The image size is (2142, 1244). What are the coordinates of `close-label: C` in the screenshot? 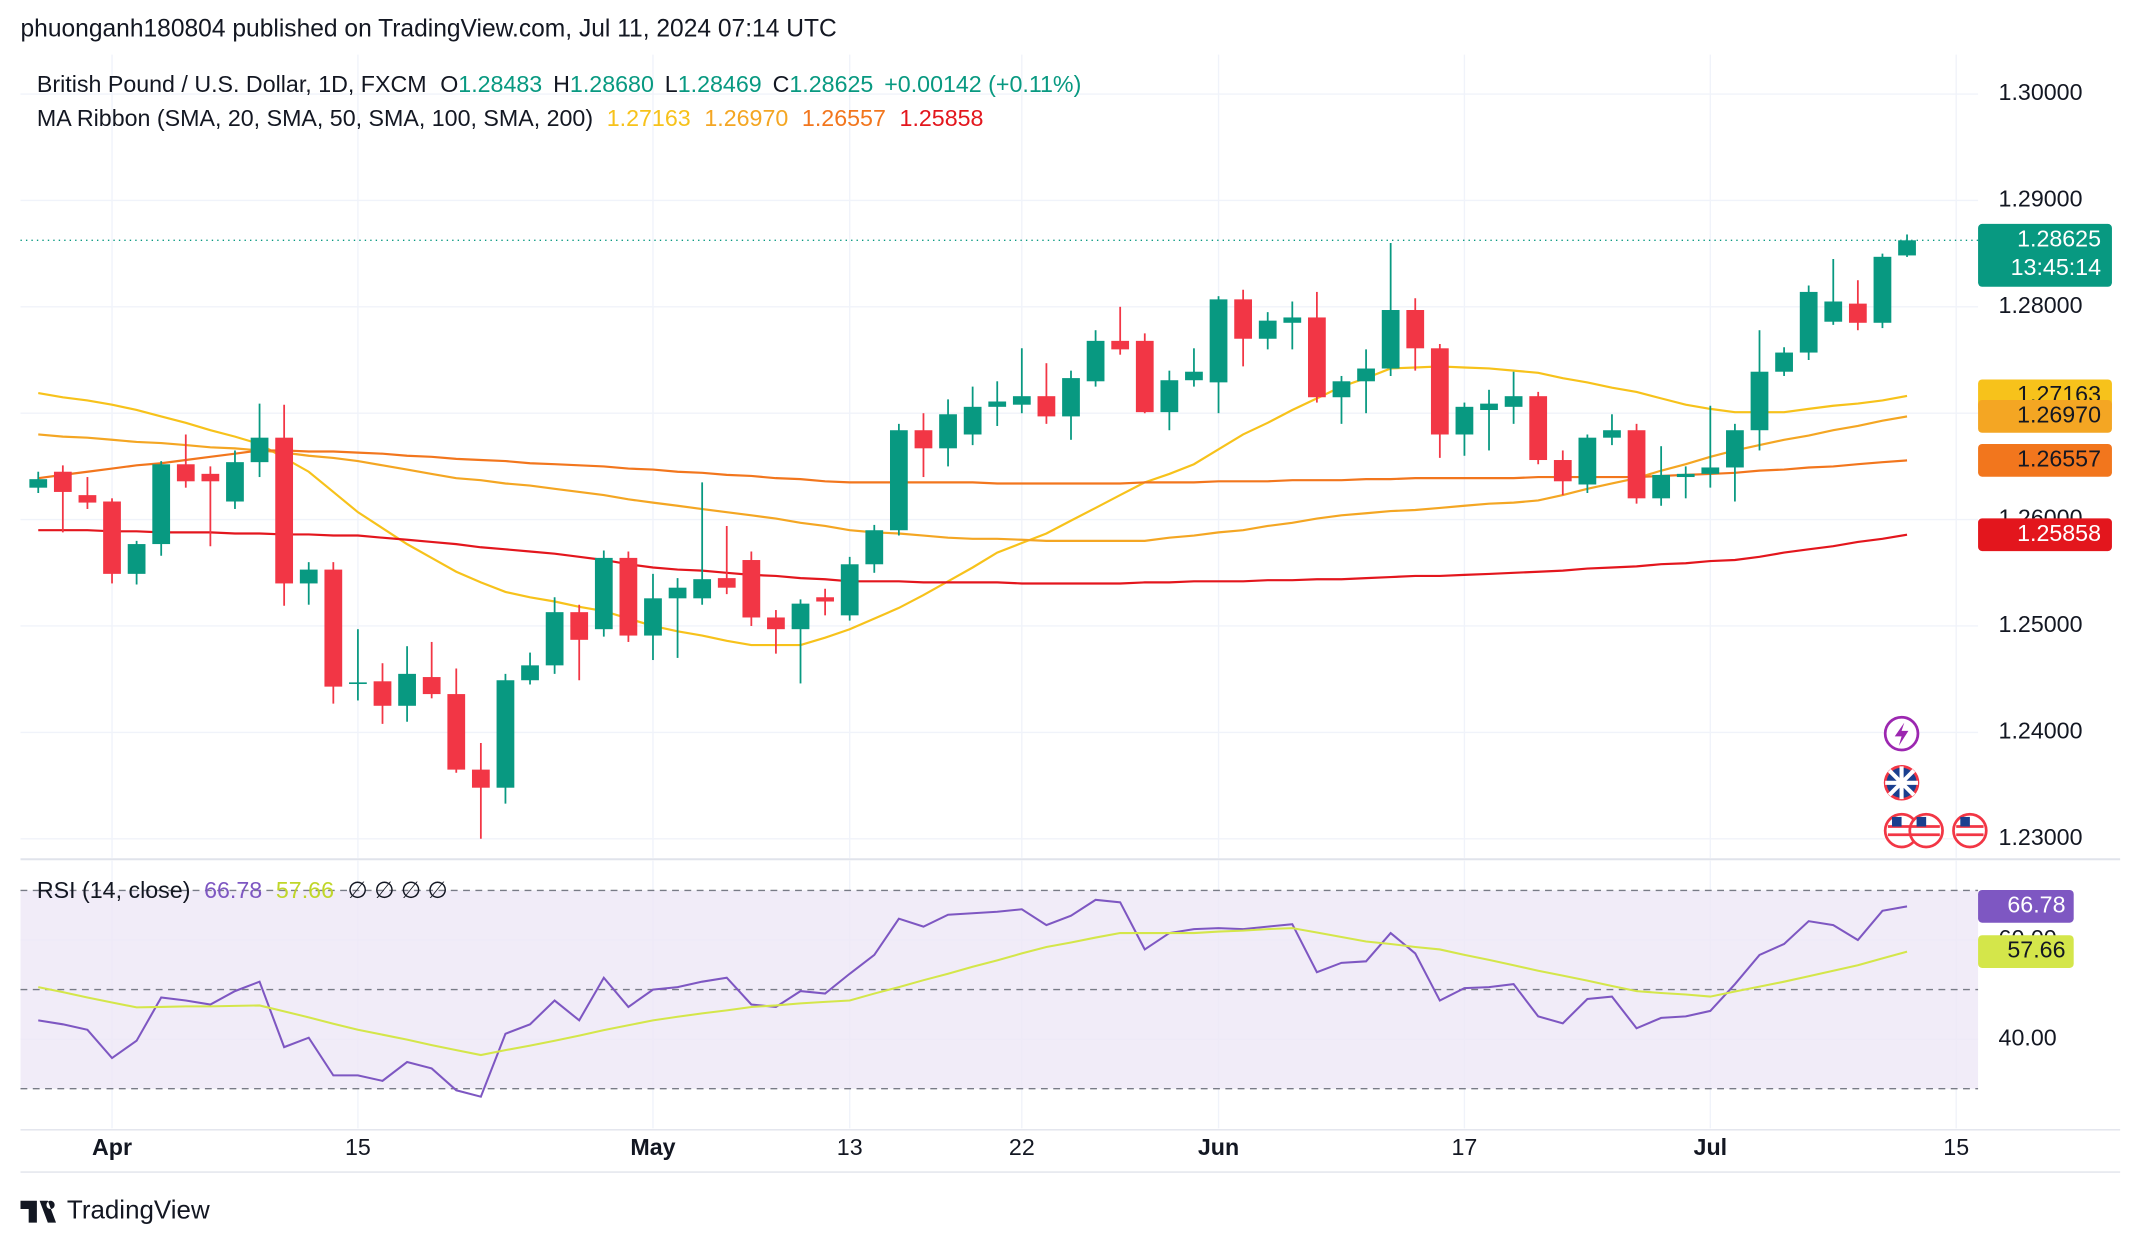 It's located at (781, 84).